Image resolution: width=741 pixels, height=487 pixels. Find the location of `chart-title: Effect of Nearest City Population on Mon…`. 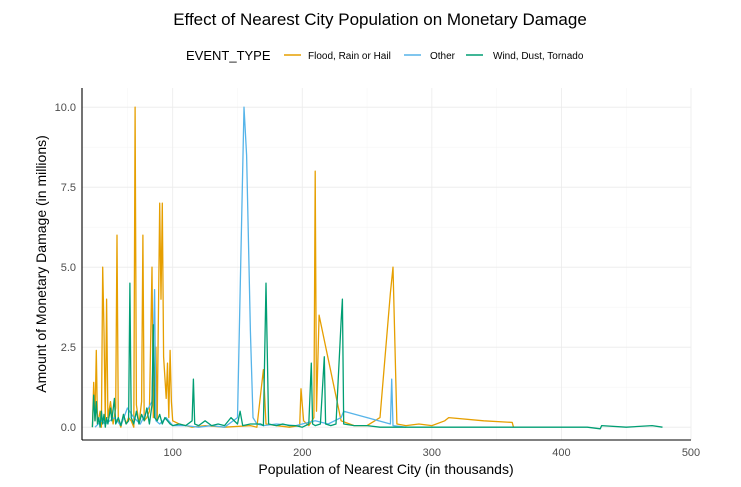

chart-title: Effect of Nearest City Population on Mon… is located at coordinates (380, 19).